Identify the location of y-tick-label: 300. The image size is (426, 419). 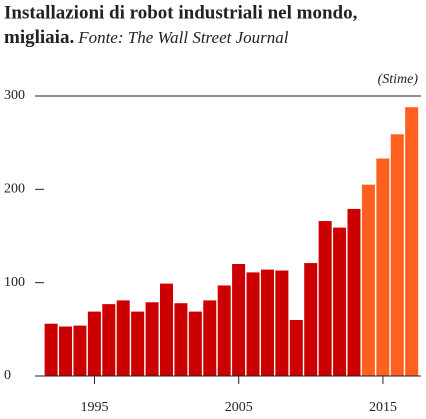
(14, 95).